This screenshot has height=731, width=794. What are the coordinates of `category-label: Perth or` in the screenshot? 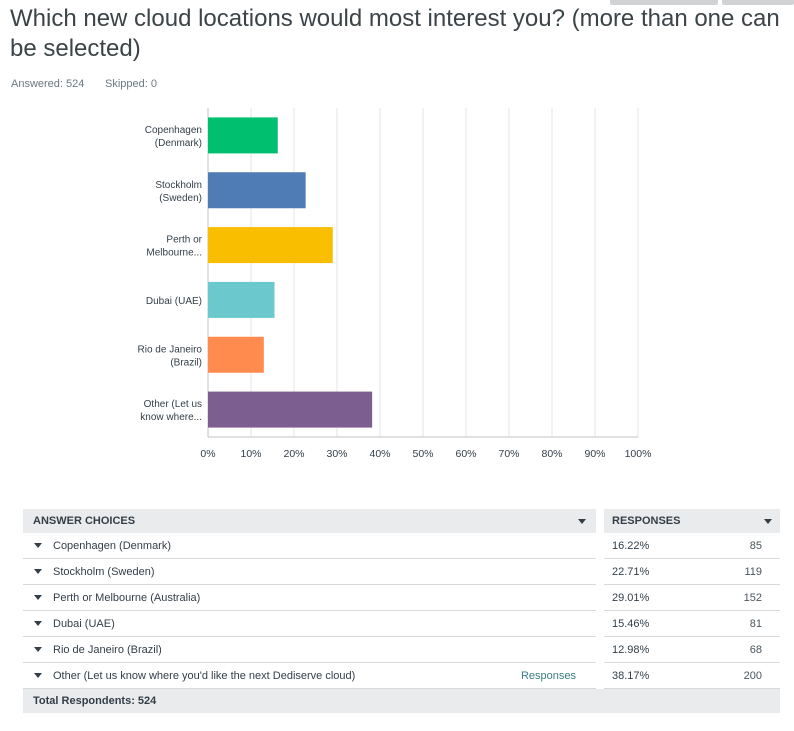 It's located at (184, 240).